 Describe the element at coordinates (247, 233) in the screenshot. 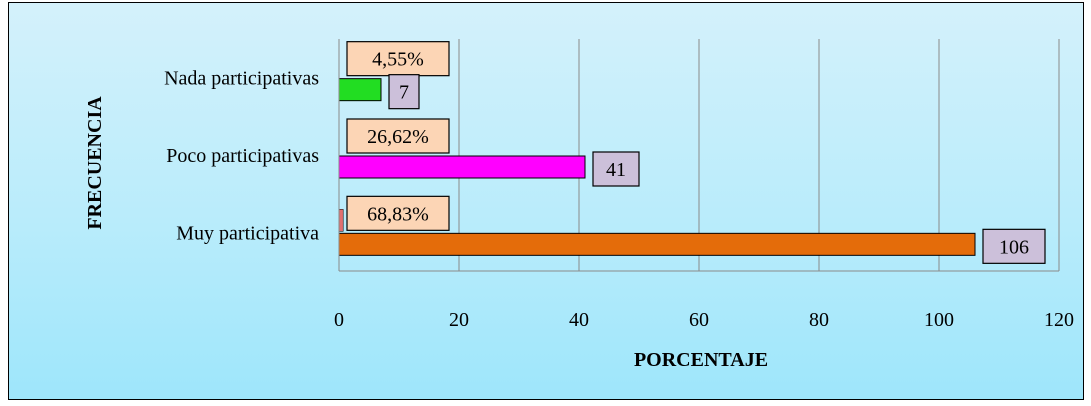

I see `category-label: Muy participativa` at that location.